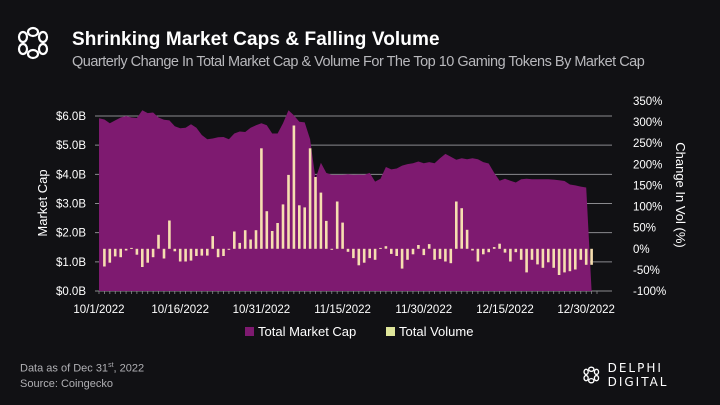 Image resolution: width=720 pixels, height=405 pixels. What do you see at coordinates (82, 368) in the screenshot?
I see `data-date-note: Data as of Dec 31st, 2022` at bounding box center [82, 368].